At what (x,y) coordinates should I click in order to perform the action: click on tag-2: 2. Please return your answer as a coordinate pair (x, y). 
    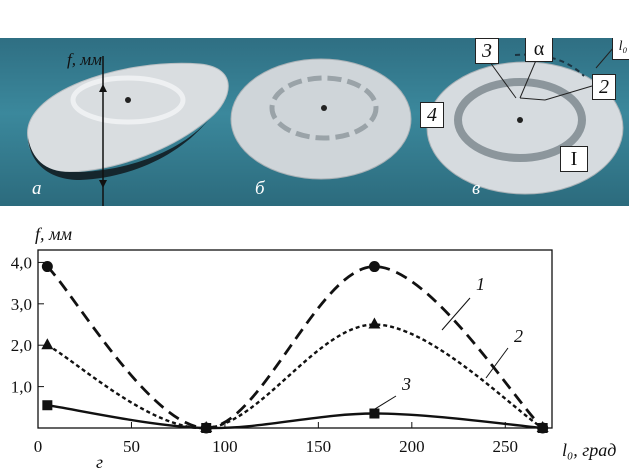
    Looking at the image, I should click on (604, 87).